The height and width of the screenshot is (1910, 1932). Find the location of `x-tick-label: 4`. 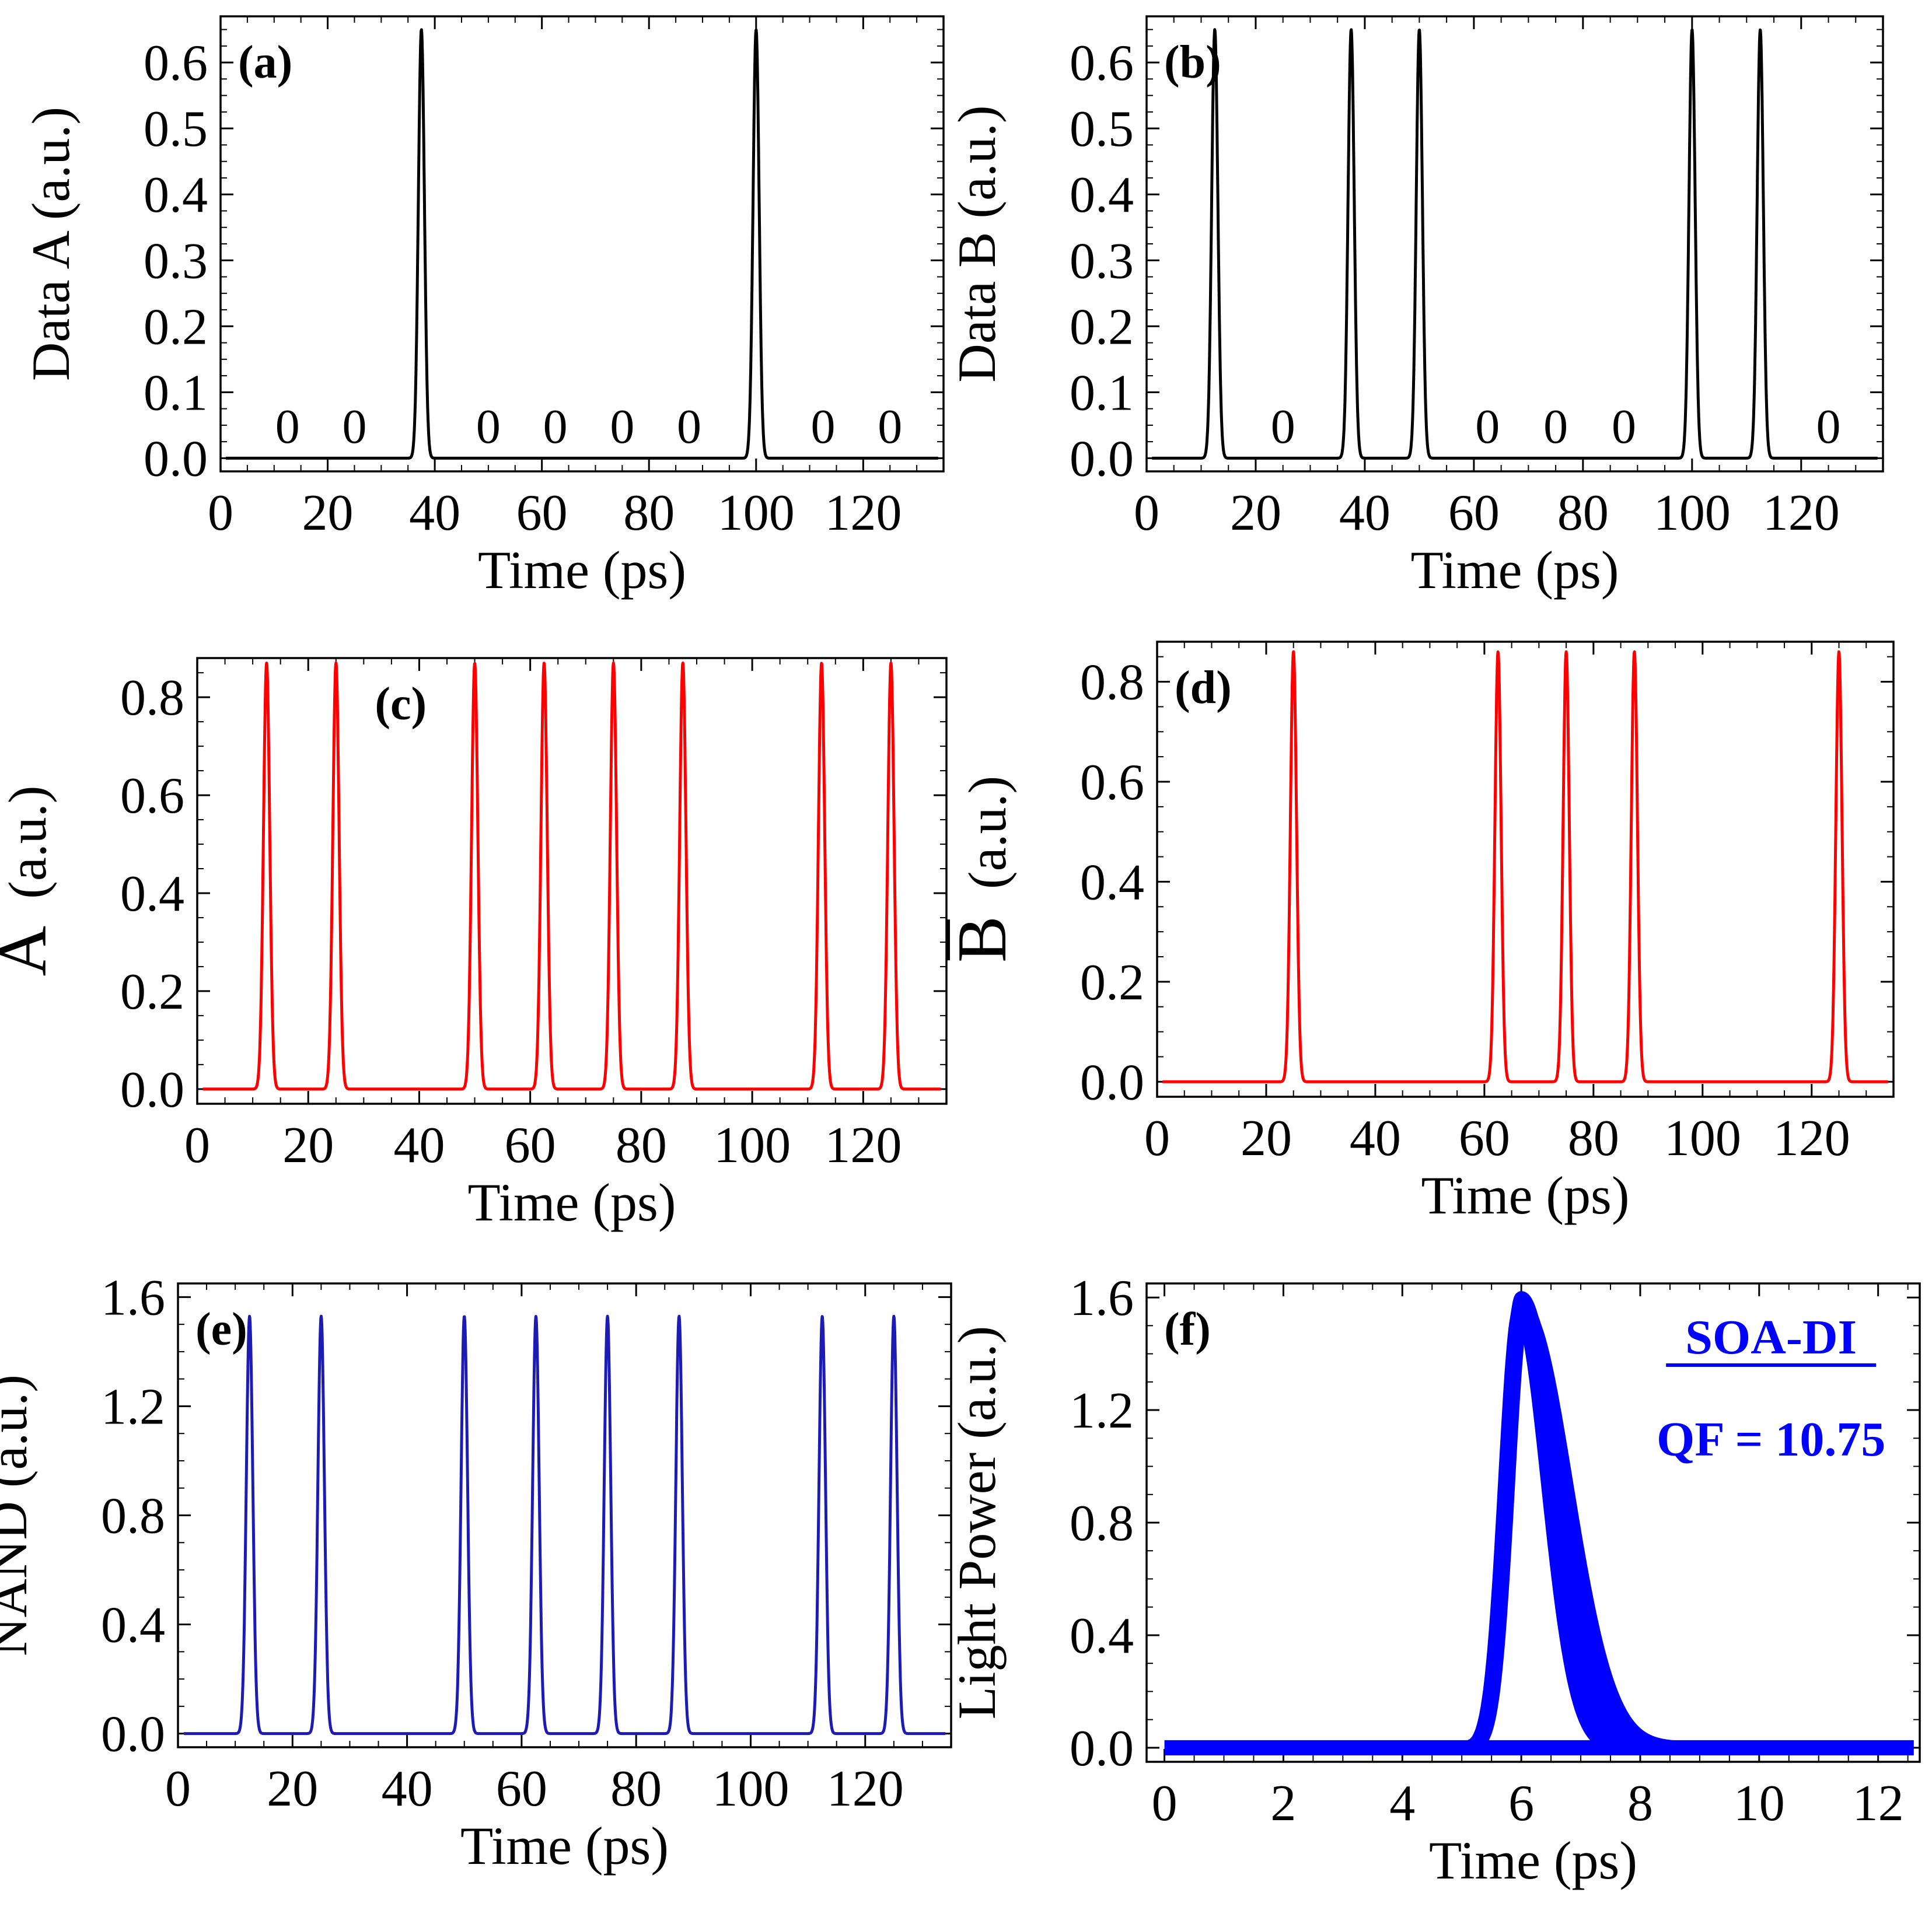

x-tick-label: 4 is located at coordinates (1402, 1803).